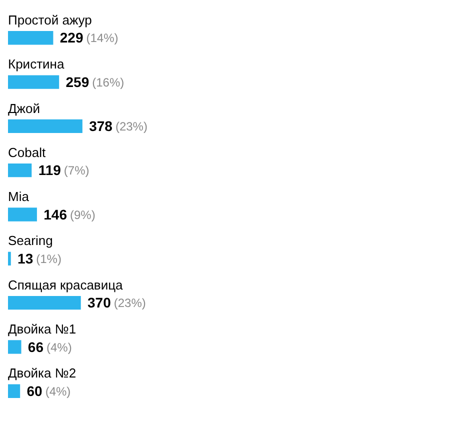 Image resolution: width=450 pixels, height=421 pixels. Describe the element at coordinates (48, 390) in the screenshot. I see `data-label: 60 (4%)` at that location.